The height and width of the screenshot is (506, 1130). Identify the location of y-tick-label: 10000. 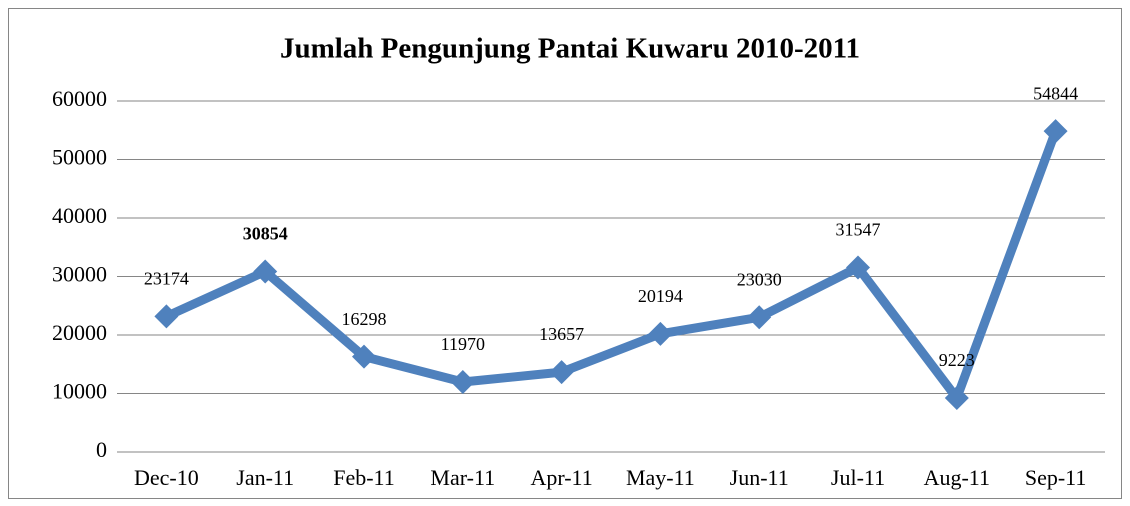
(79, 391).